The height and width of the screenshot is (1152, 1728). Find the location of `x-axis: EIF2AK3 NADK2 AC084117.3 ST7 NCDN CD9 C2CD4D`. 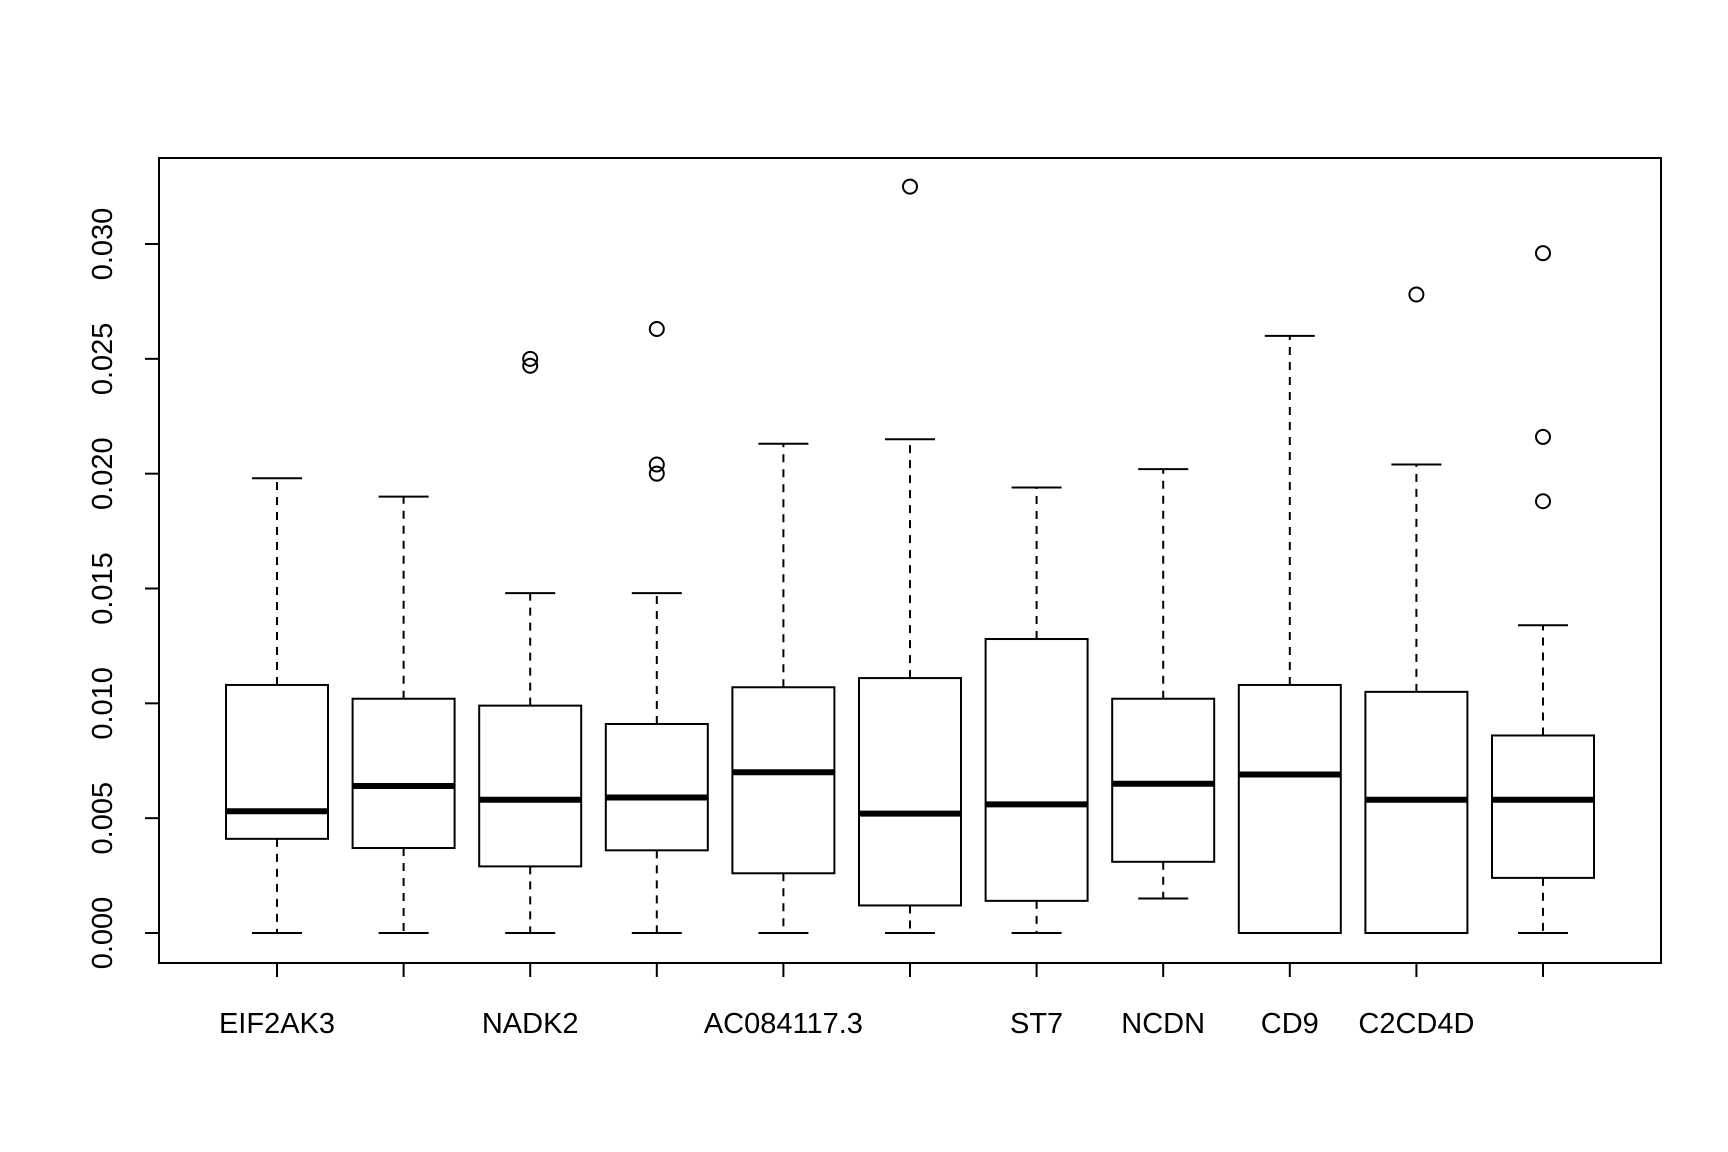

x-axis: EIF2AK3 NADK2 AC084117.3 ST7 NCDN CD9 C2CD4D is located at coordinates (881, 1001).